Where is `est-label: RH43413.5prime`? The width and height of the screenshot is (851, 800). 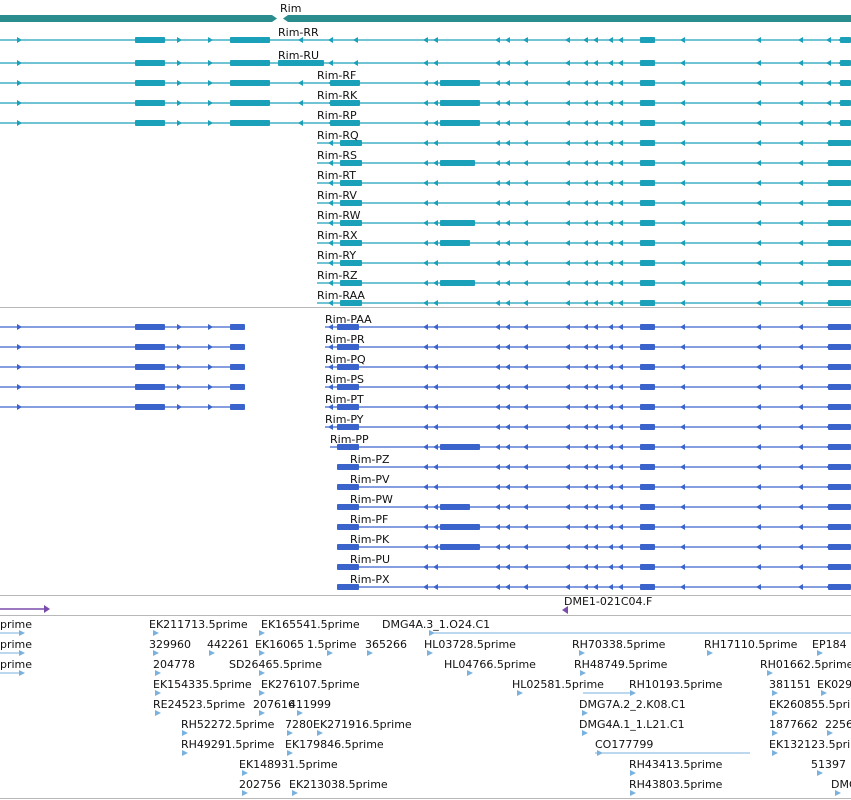
est-label: RH43413.5prime is located at coordinates (676, 764).